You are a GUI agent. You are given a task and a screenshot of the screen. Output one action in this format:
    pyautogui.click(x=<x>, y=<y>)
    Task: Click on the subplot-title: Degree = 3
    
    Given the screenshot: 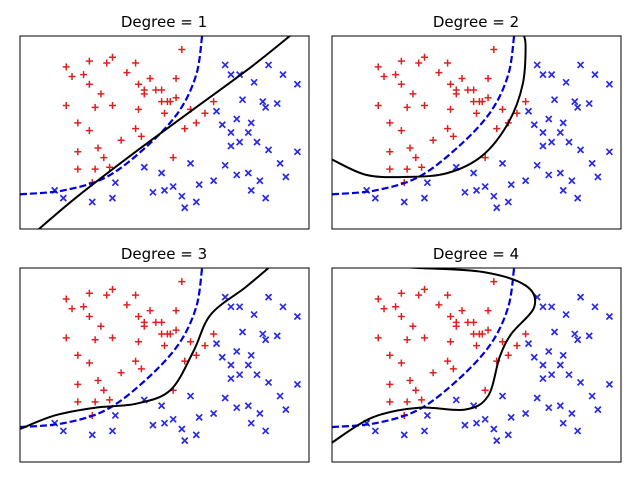 What is the action you would take?
    pyautogui.click(x=164, y=254)
    